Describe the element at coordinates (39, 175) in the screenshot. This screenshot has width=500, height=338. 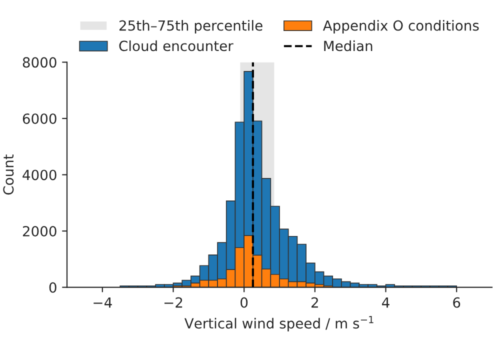
I see `y-tick-label: 4000` at that location.